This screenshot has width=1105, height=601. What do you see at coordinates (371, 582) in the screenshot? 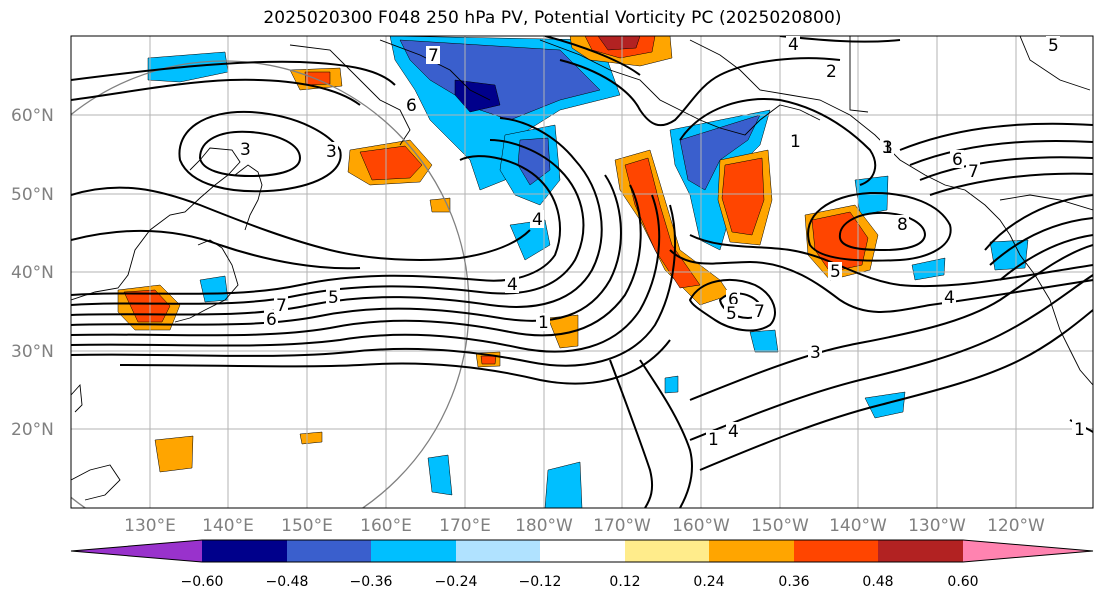
I see `colorbar-tick-label: −0.36` at bounding box center [371, 582].